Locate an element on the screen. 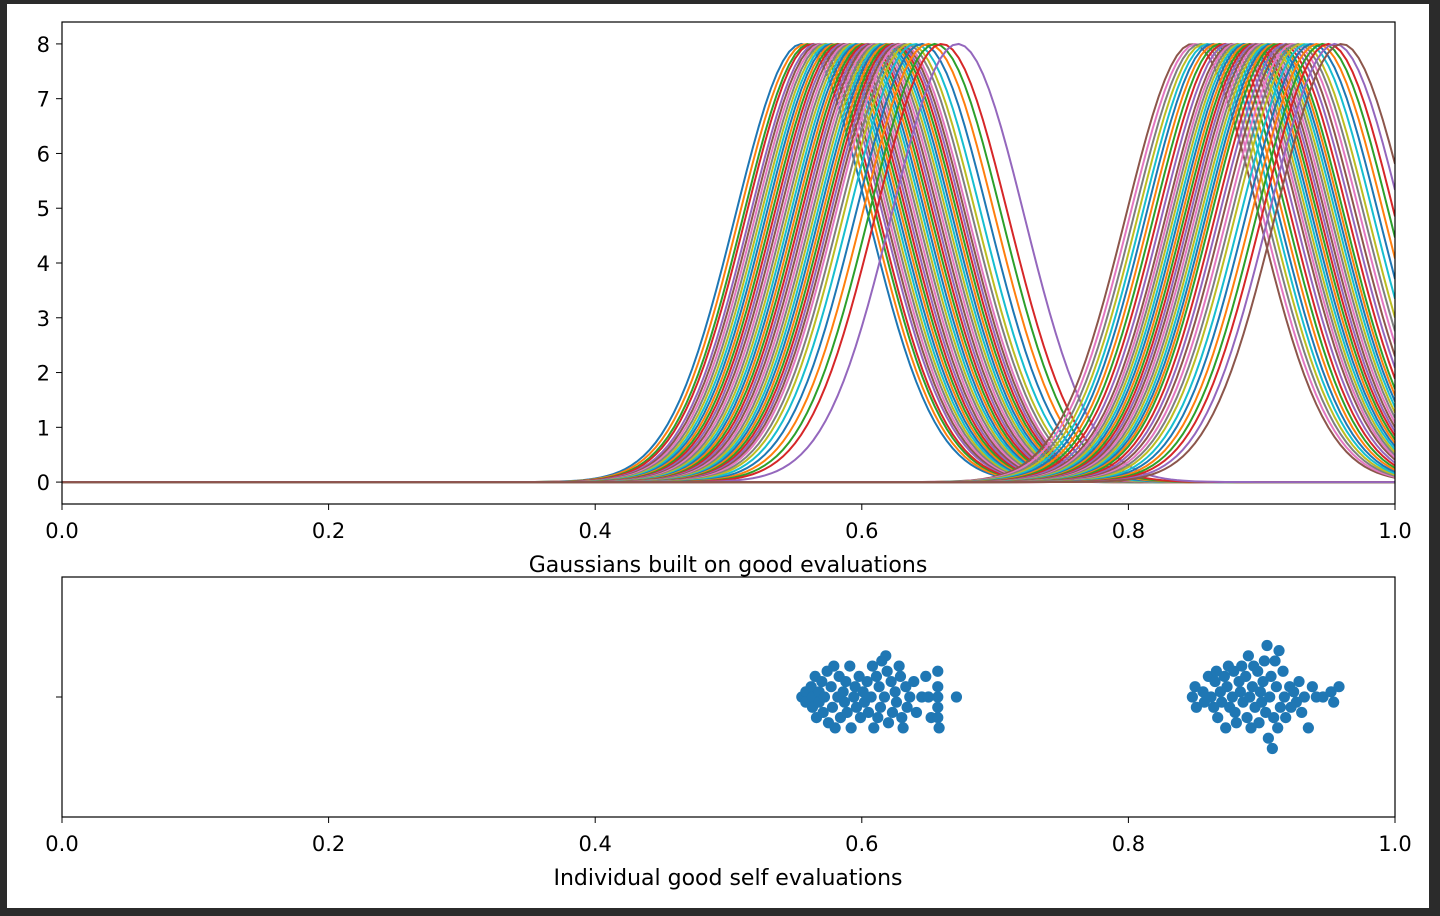  x-tick-label: 0.6 is located at coordinates (861, 844).